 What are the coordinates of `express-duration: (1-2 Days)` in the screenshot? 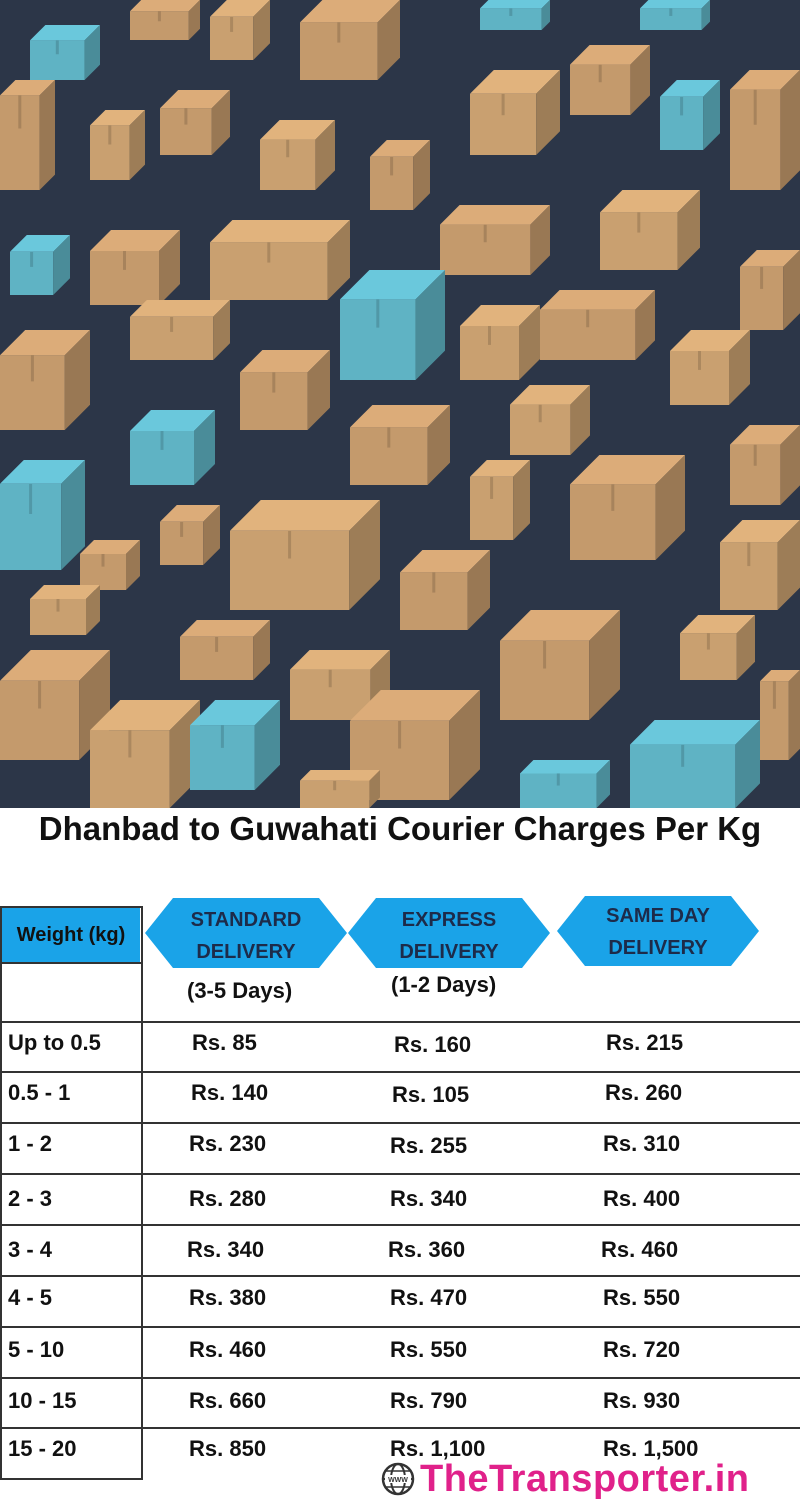 It's located at (444, 984).